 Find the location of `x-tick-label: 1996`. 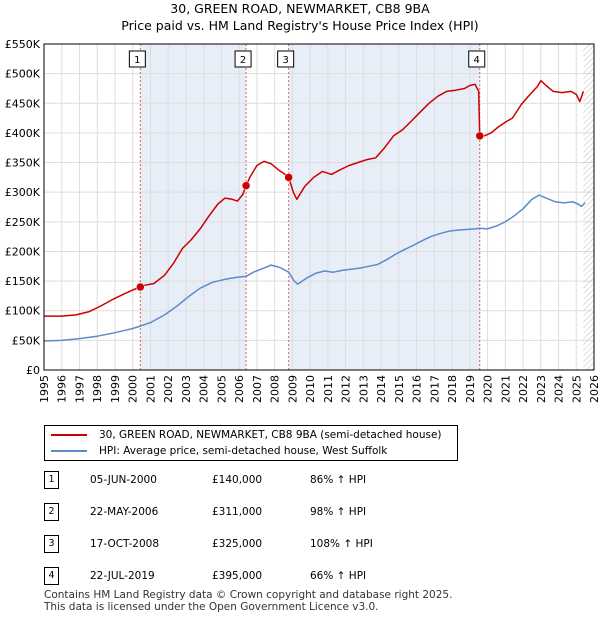

x-tick-label: 1996 is located at coordinates (62, 389).